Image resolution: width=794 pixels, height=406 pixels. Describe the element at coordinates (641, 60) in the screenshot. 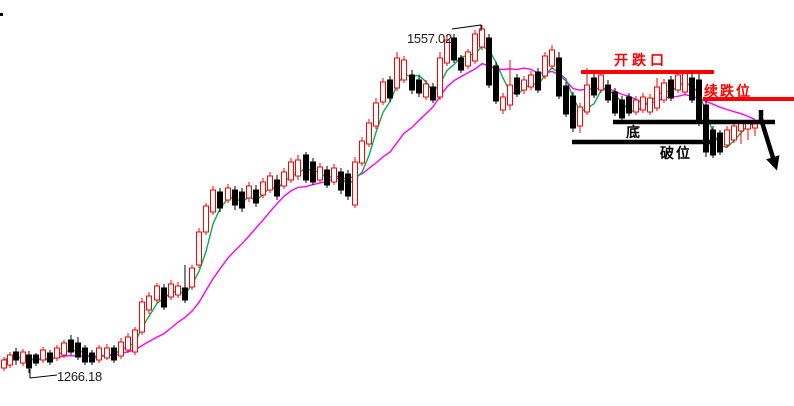

I see `gap-open-label: 开跌口` at that location.